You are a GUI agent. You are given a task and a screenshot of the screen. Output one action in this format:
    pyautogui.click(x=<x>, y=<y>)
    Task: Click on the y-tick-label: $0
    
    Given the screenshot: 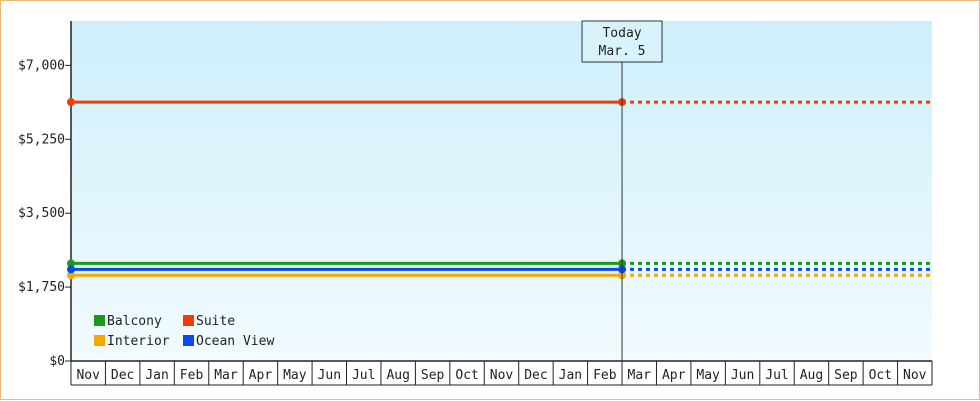 What is the action you would take?
    pyautogui.click(x=57, y=361)
    